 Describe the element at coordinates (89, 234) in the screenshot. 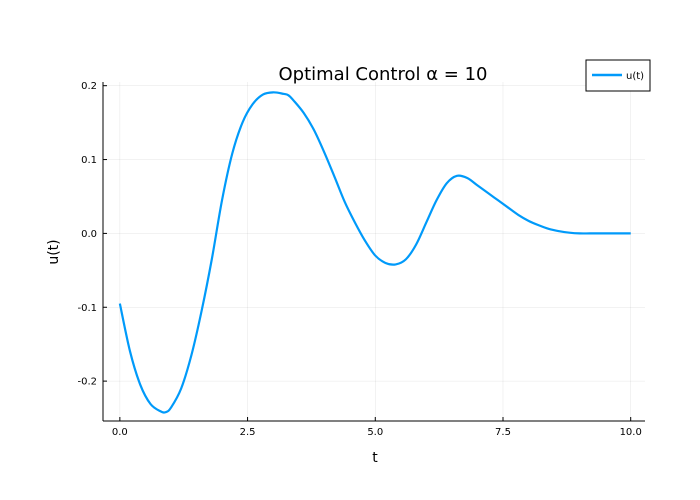

I see `y-tick-label: 0.0` at that location.